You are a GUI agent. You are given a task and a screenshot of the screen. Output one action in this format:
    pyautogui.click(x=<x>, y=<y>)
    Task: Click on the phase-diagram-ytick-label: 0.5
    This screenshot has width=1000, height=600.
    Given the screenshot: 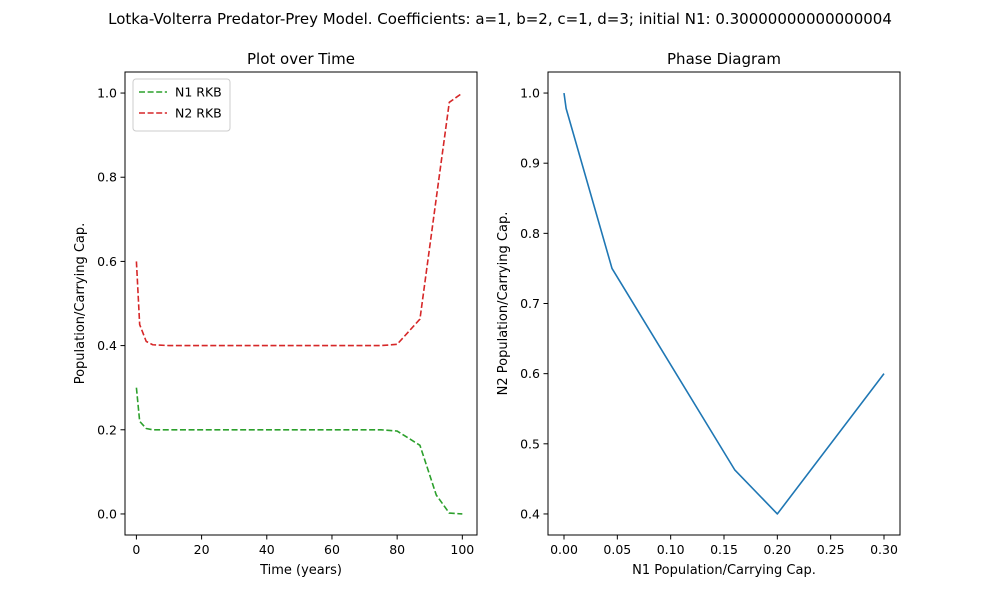 What is the action you would take?
    pyautogui.click(x=530, y=443)
    